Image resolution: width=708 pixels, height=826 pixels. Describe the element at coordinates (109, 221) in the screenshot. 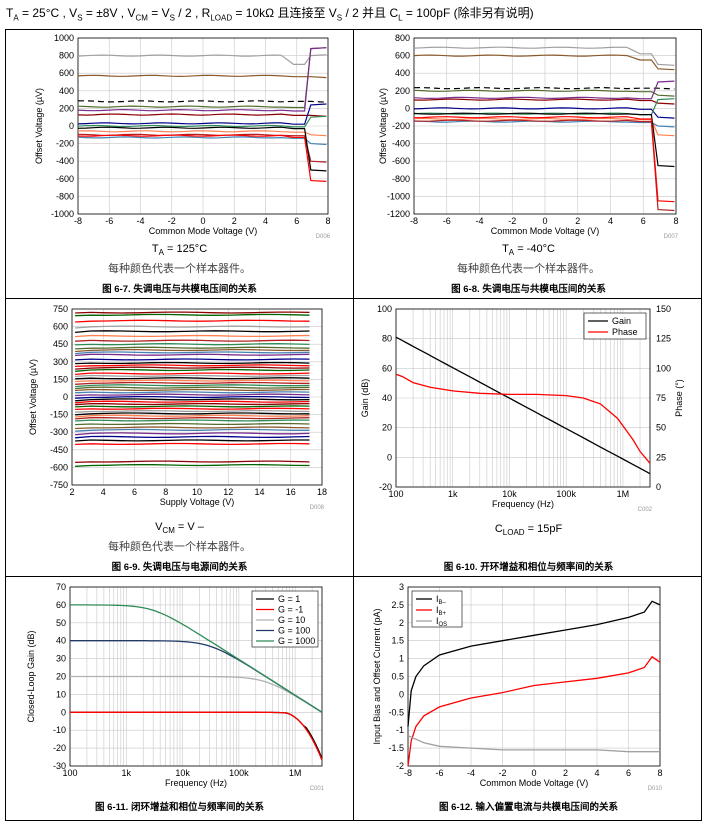

I see `chart0-xtick-label: -6` at that location.